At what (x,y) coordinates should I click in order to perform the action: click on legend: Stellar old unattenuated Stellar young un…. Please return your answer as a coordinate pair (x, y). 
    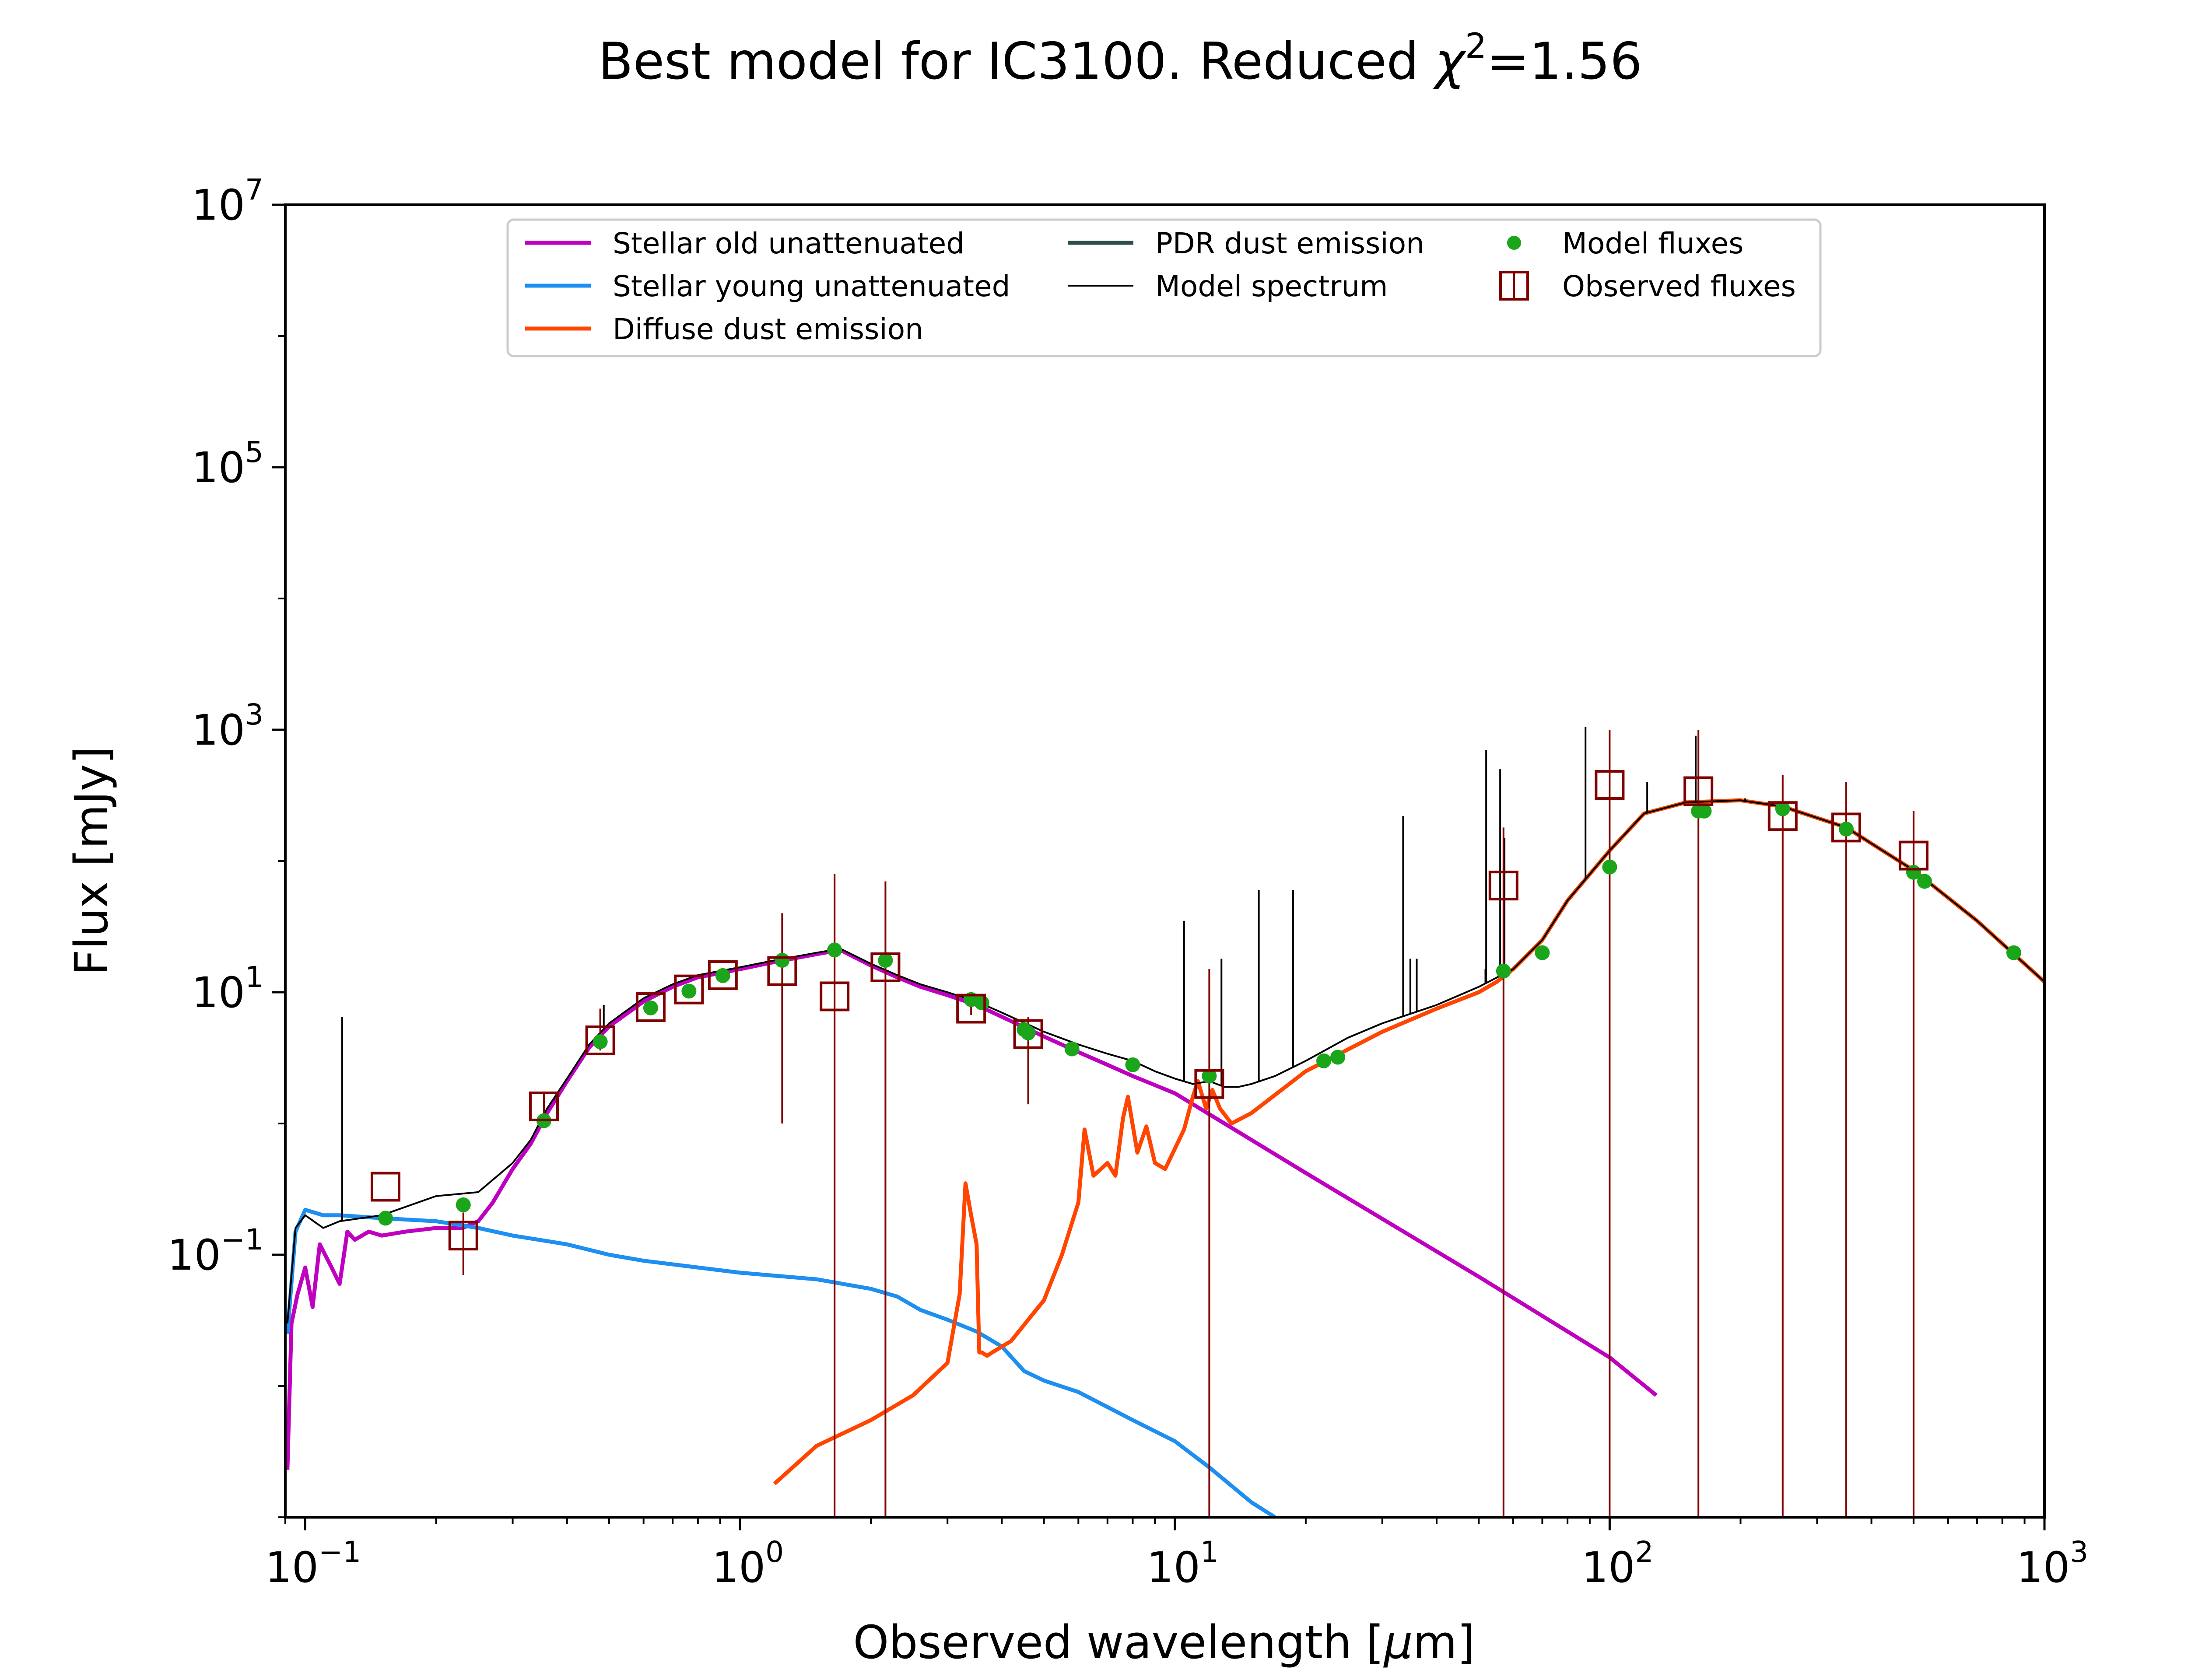
    Looking at the image, I should click on (1164, 287).